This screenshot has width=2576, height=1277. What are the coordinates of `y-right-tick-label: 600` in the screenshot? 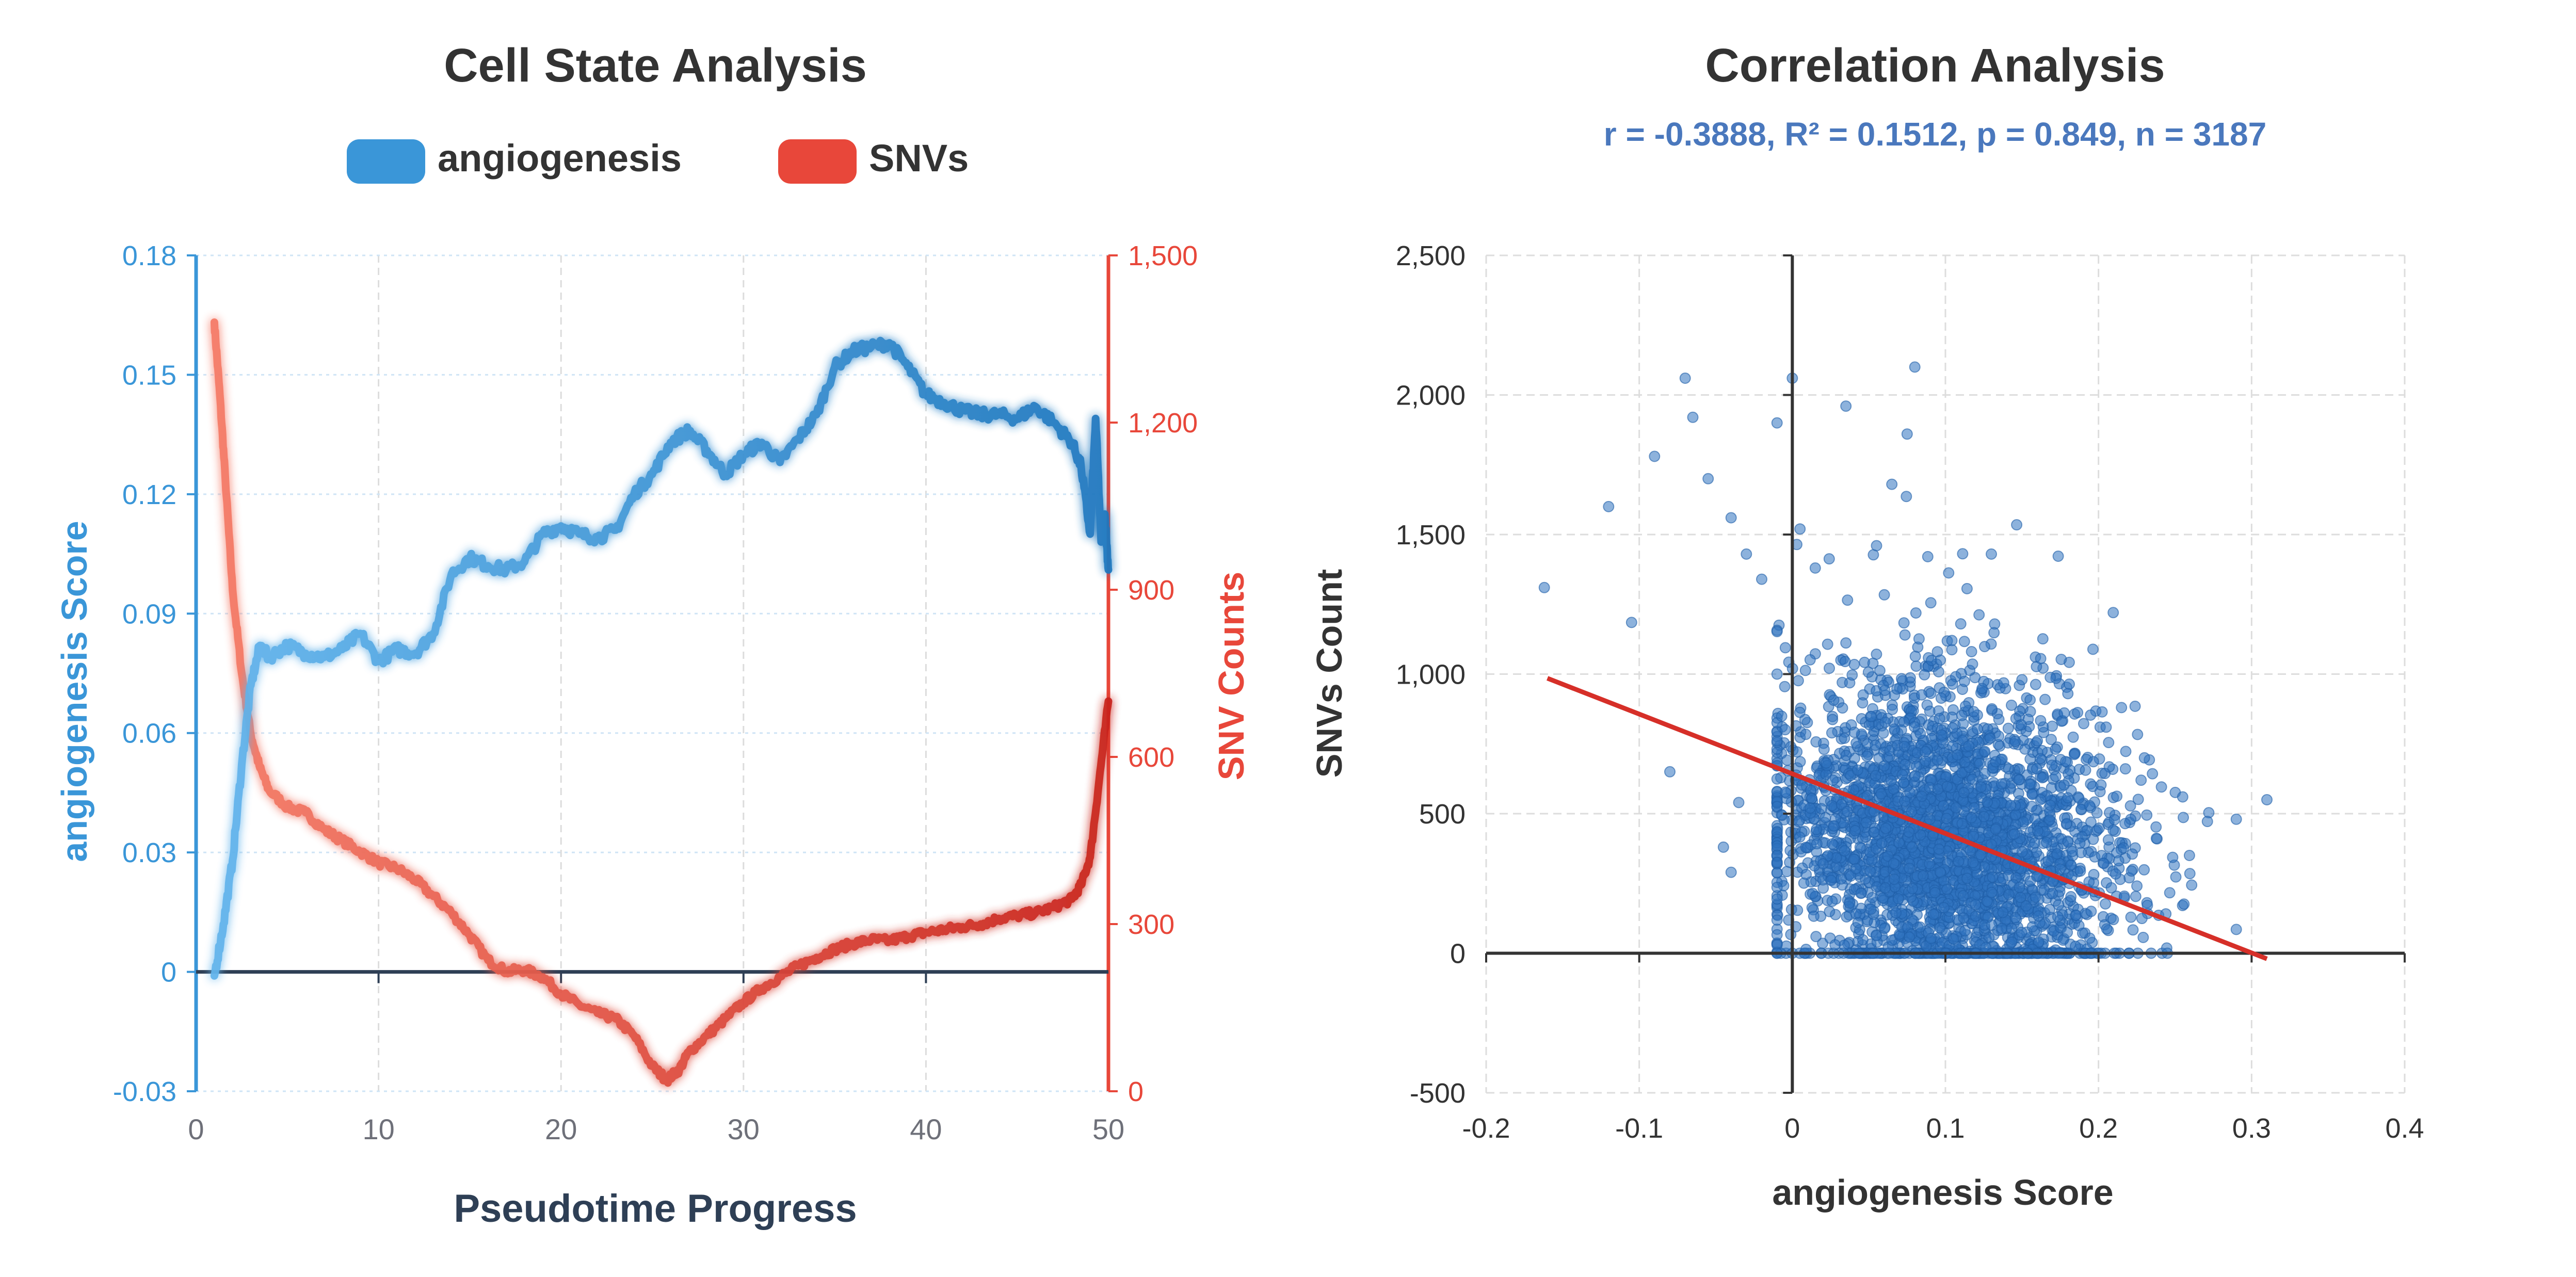 It's located at (1151, 757).